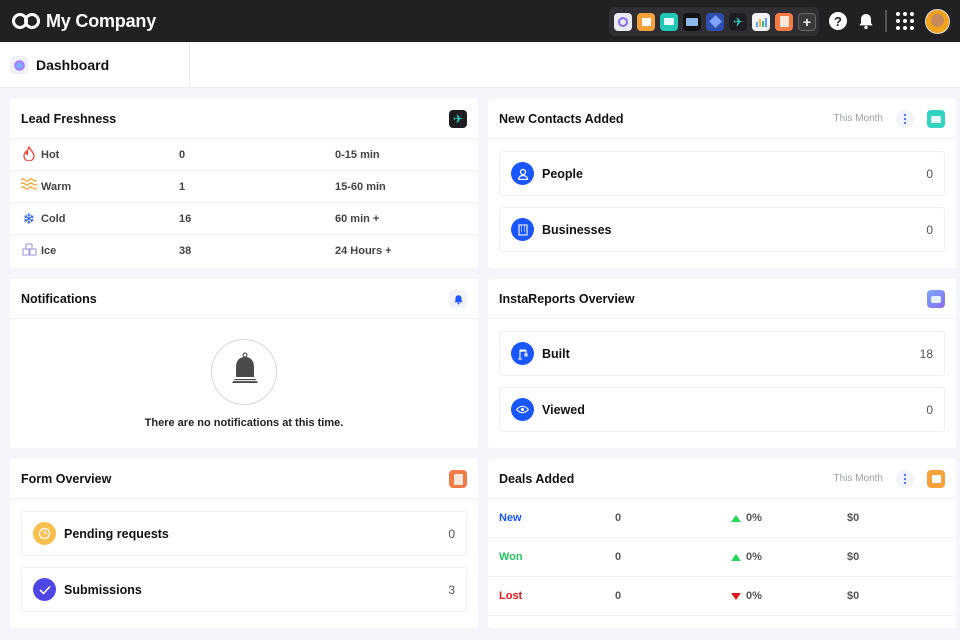  What do you see at coordinates (722, 596) in the screenshot?
I see `deal-row-lost: Lost 0 0% $0` at bounding box center [722, 596].